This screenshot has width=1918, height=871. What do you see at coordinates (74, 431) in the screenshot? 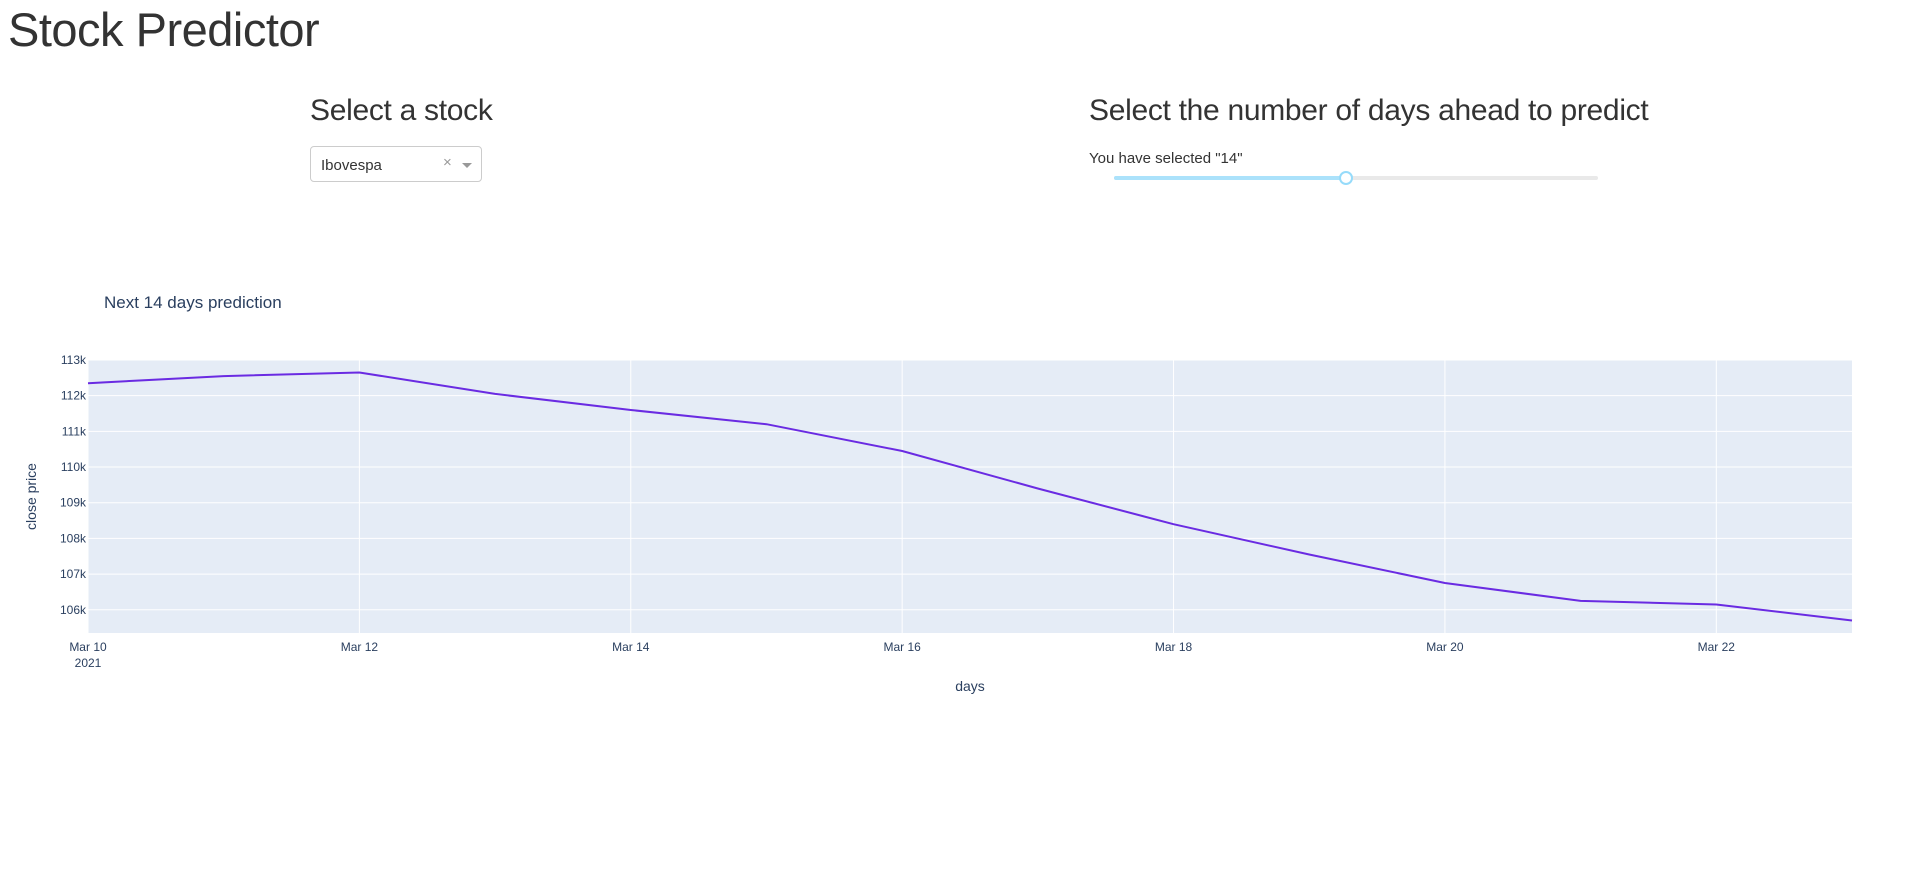
I see `y-tick-label: 111k` at bounding box center [74, 431].